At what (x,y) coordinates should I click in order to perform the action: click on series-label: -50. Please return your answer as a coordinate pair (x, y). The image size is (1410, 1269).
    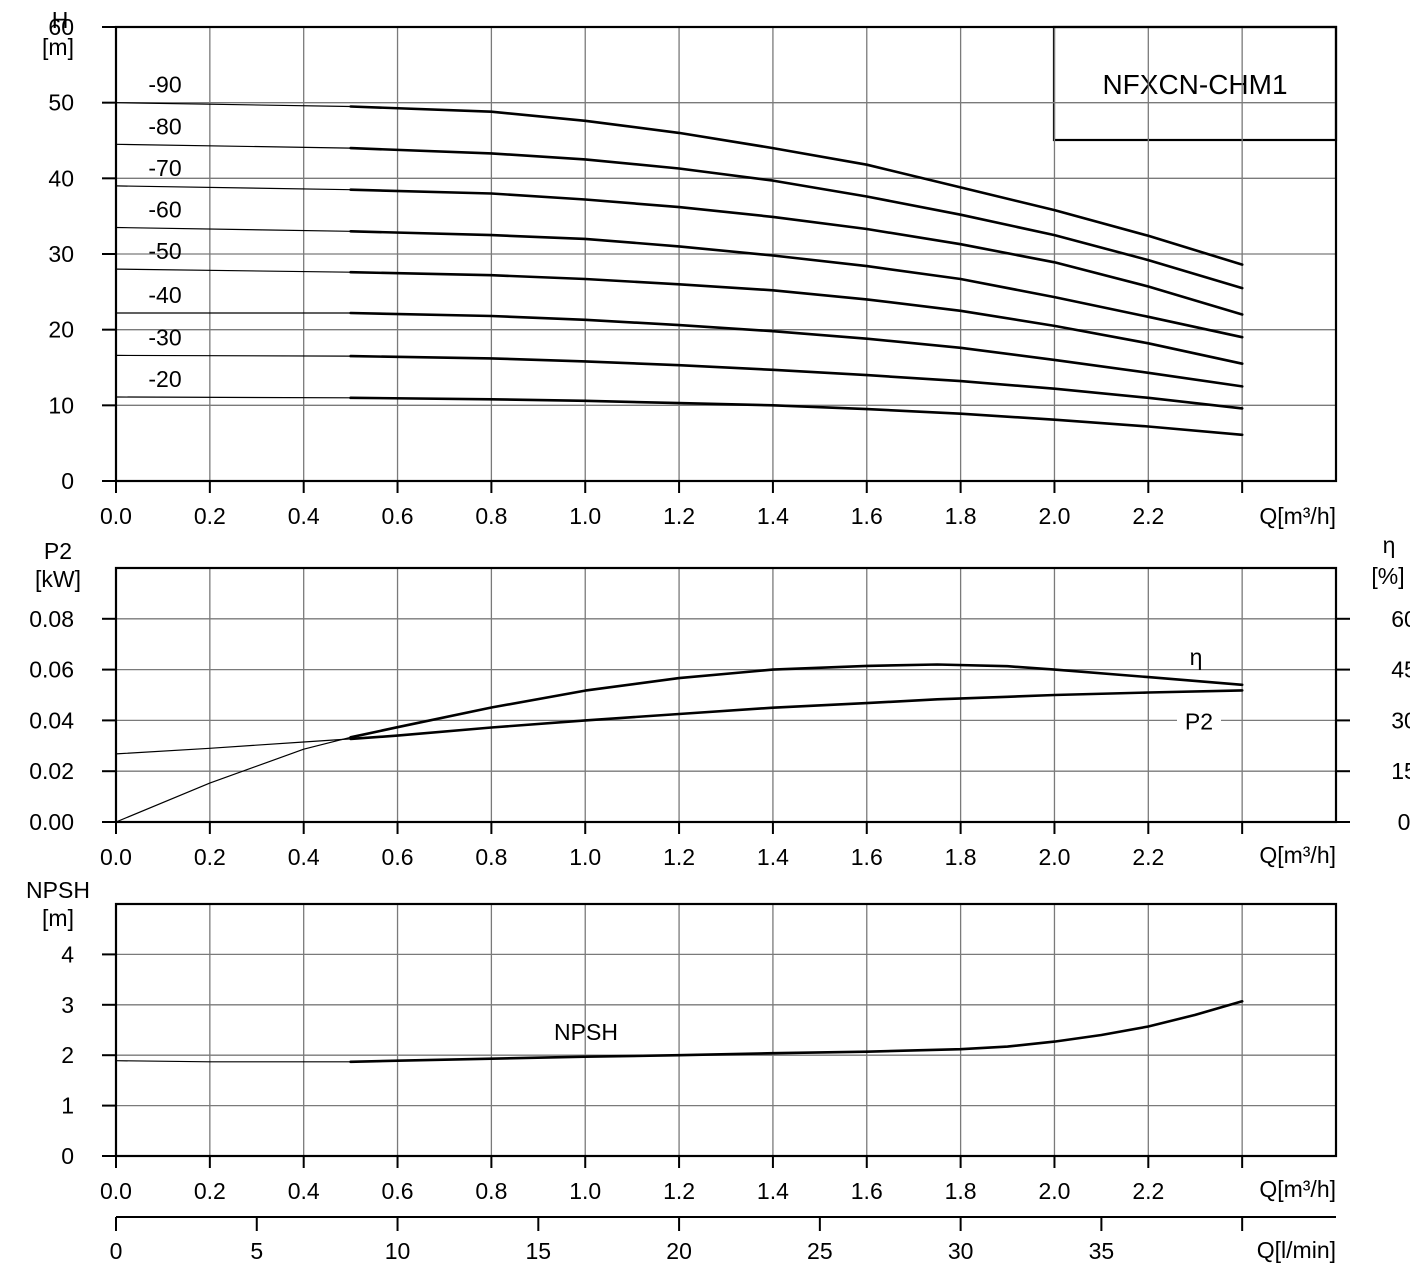
    Looking at the image, I should click on (164, 251).